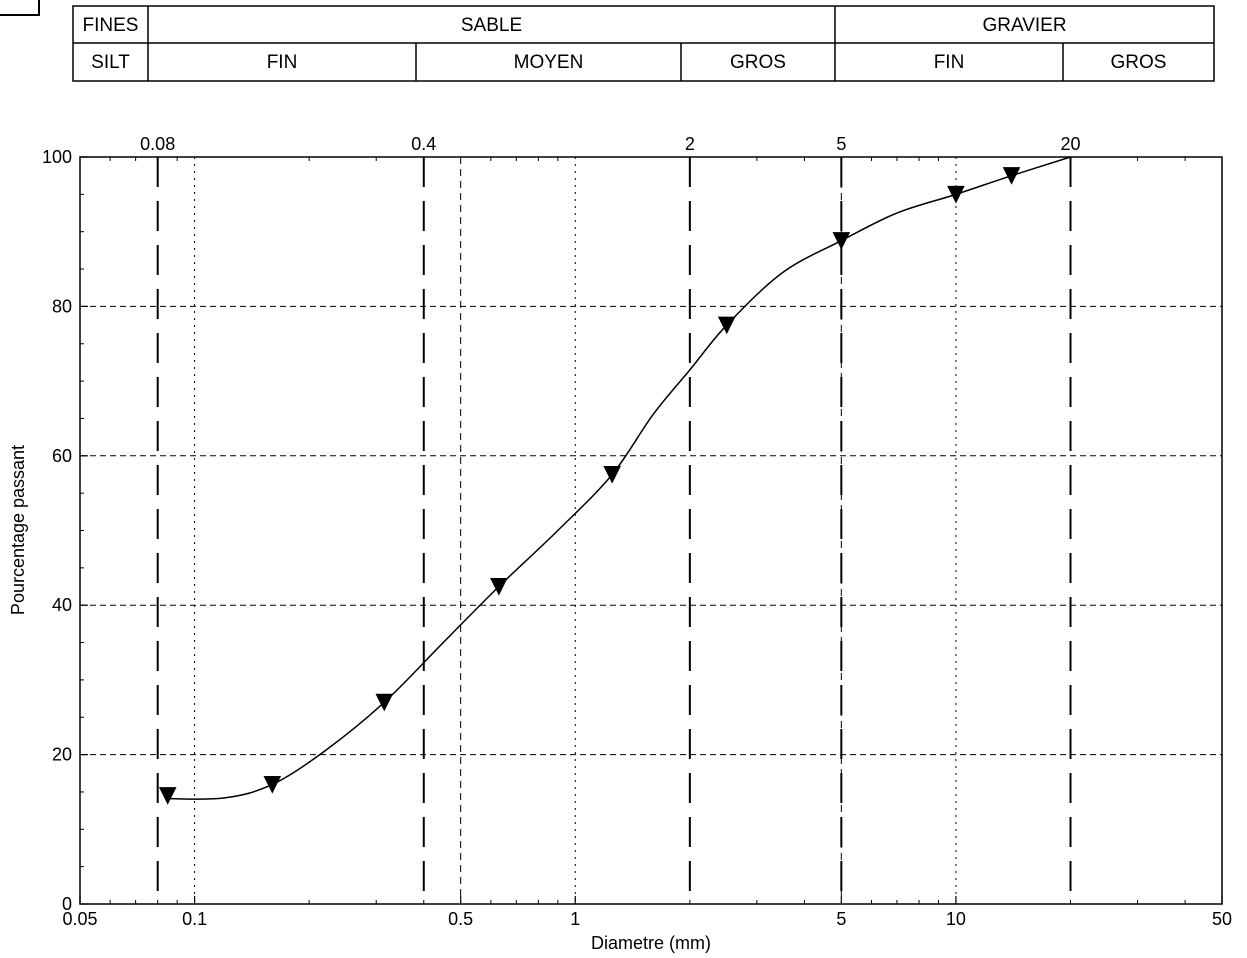  I want to click on silt-cell: SILT, so click(110, 62).